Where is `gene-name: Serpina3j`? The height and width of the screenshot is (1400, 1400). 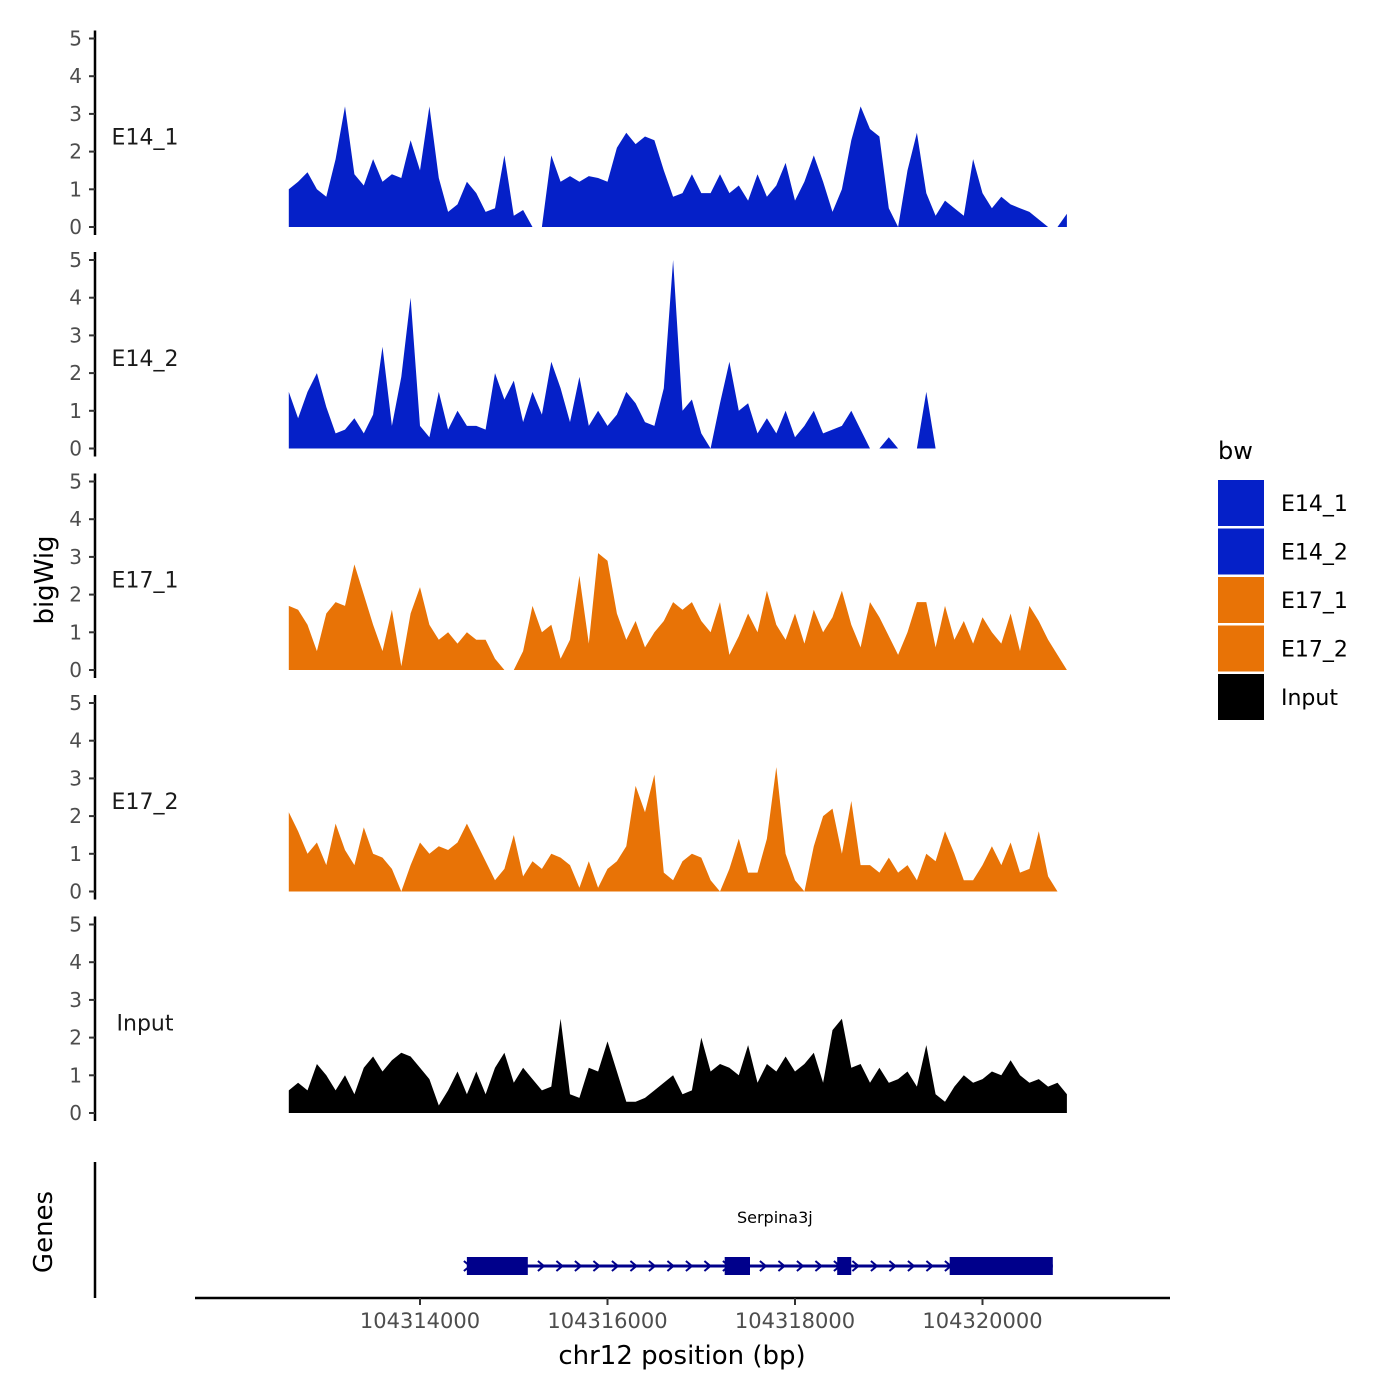 gene-name: Serpina3j is located at coordinates (775, 1217).